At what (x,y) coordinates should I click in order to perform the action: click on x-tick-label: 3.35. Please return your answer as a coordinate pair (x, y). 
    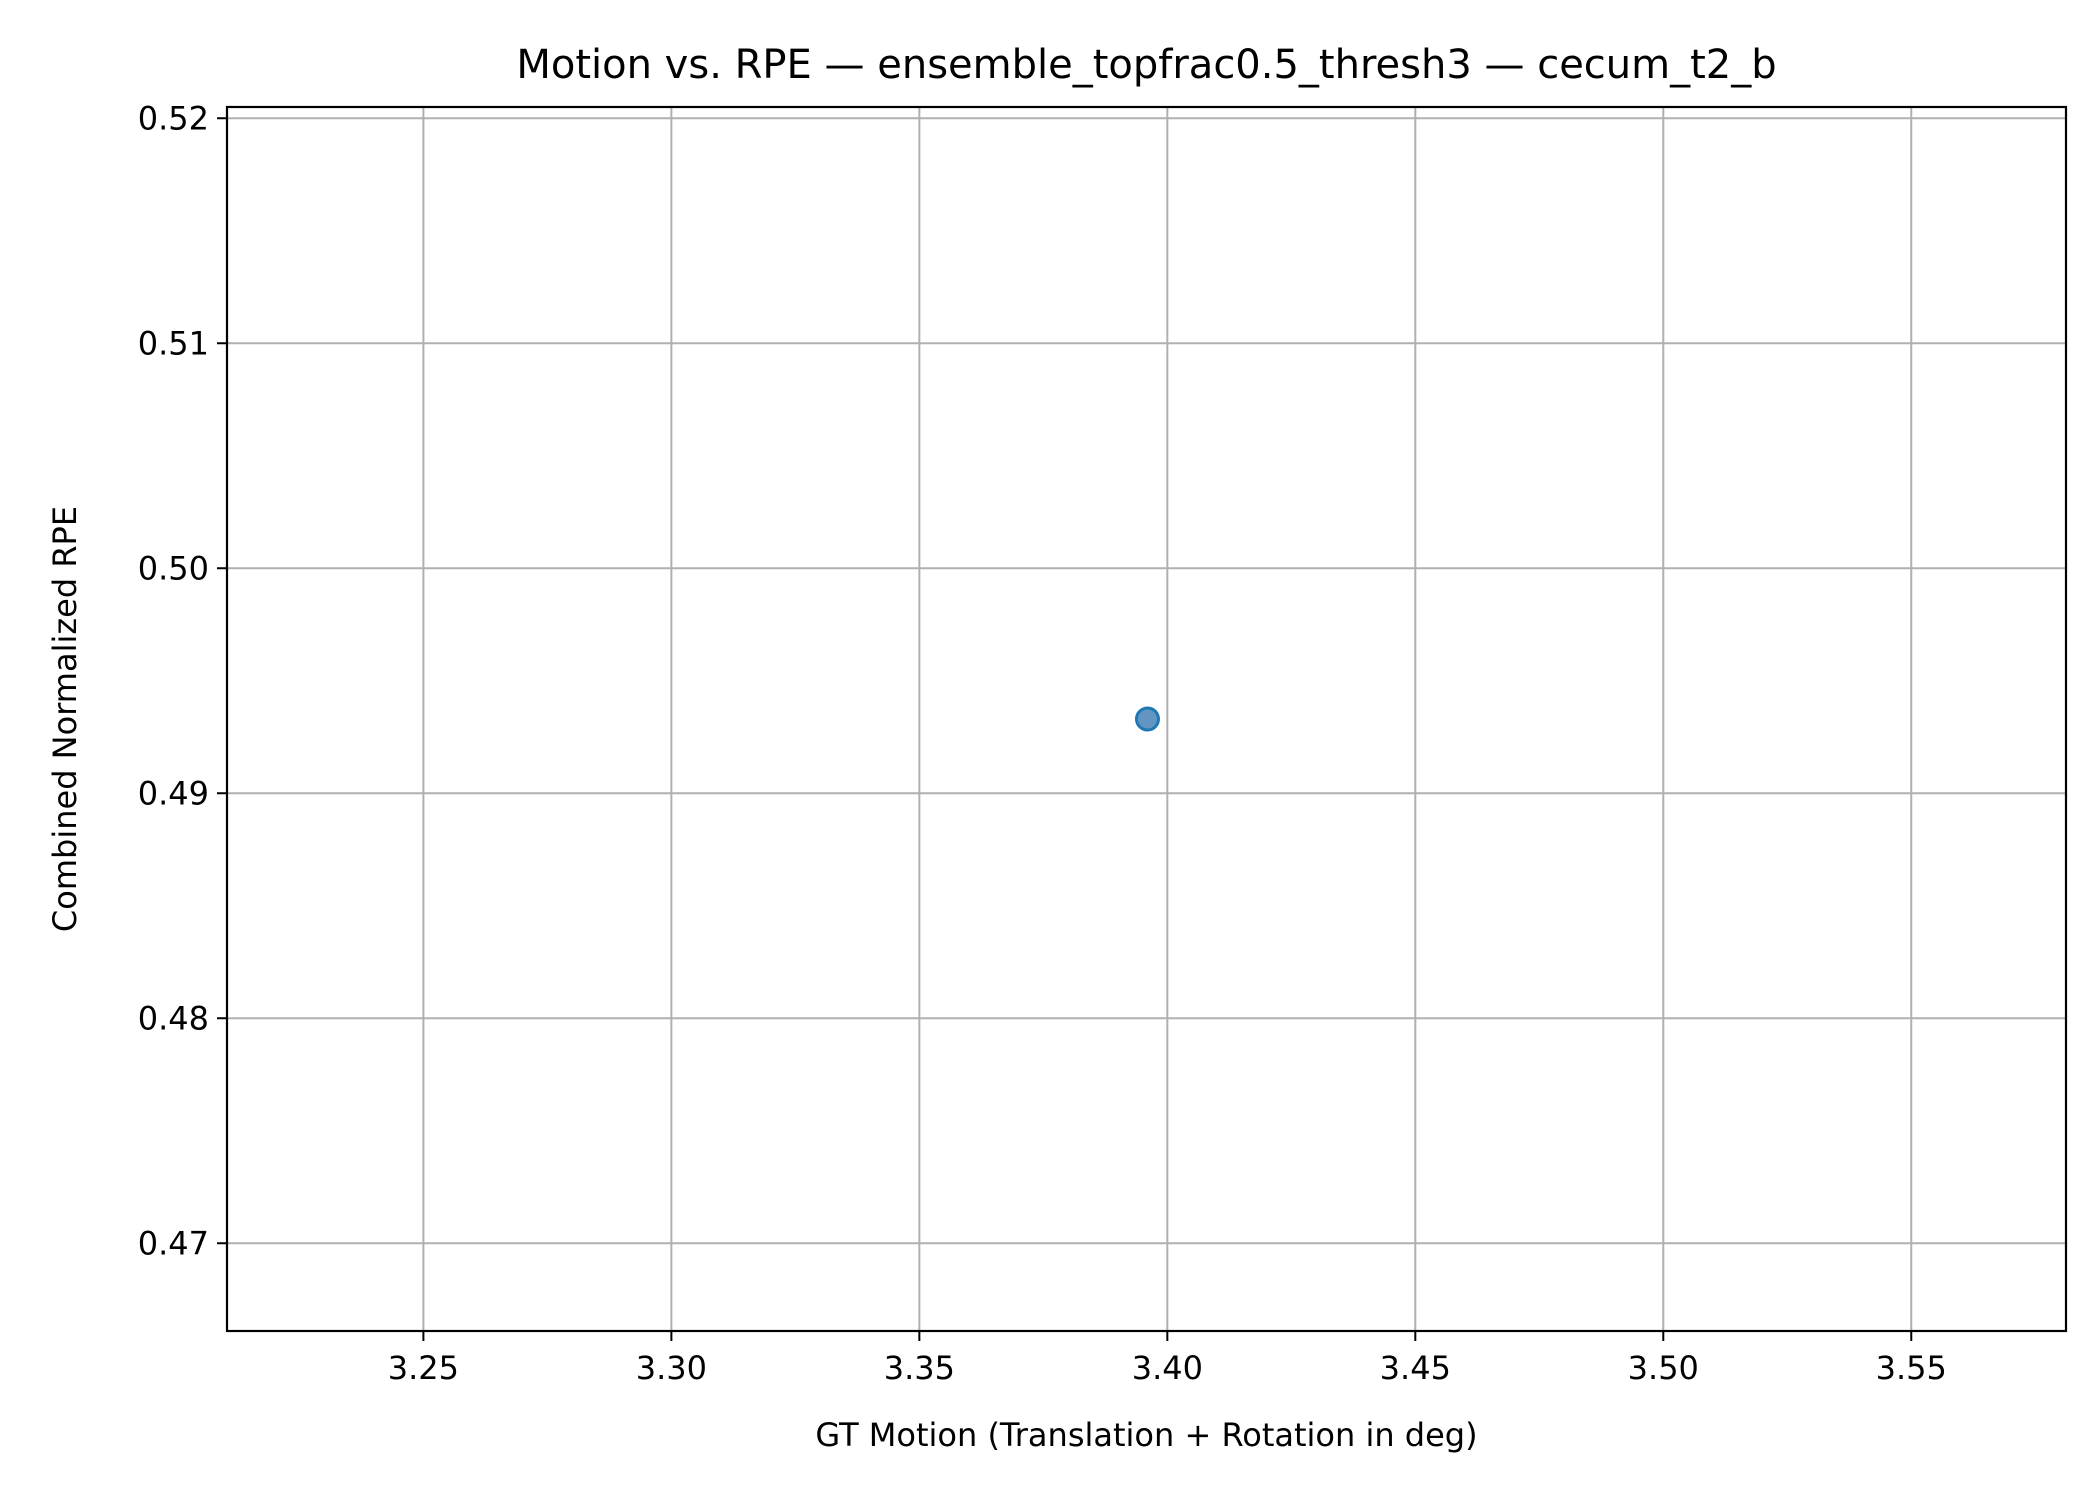
    Looking at the image, I should click on (919, 1368).